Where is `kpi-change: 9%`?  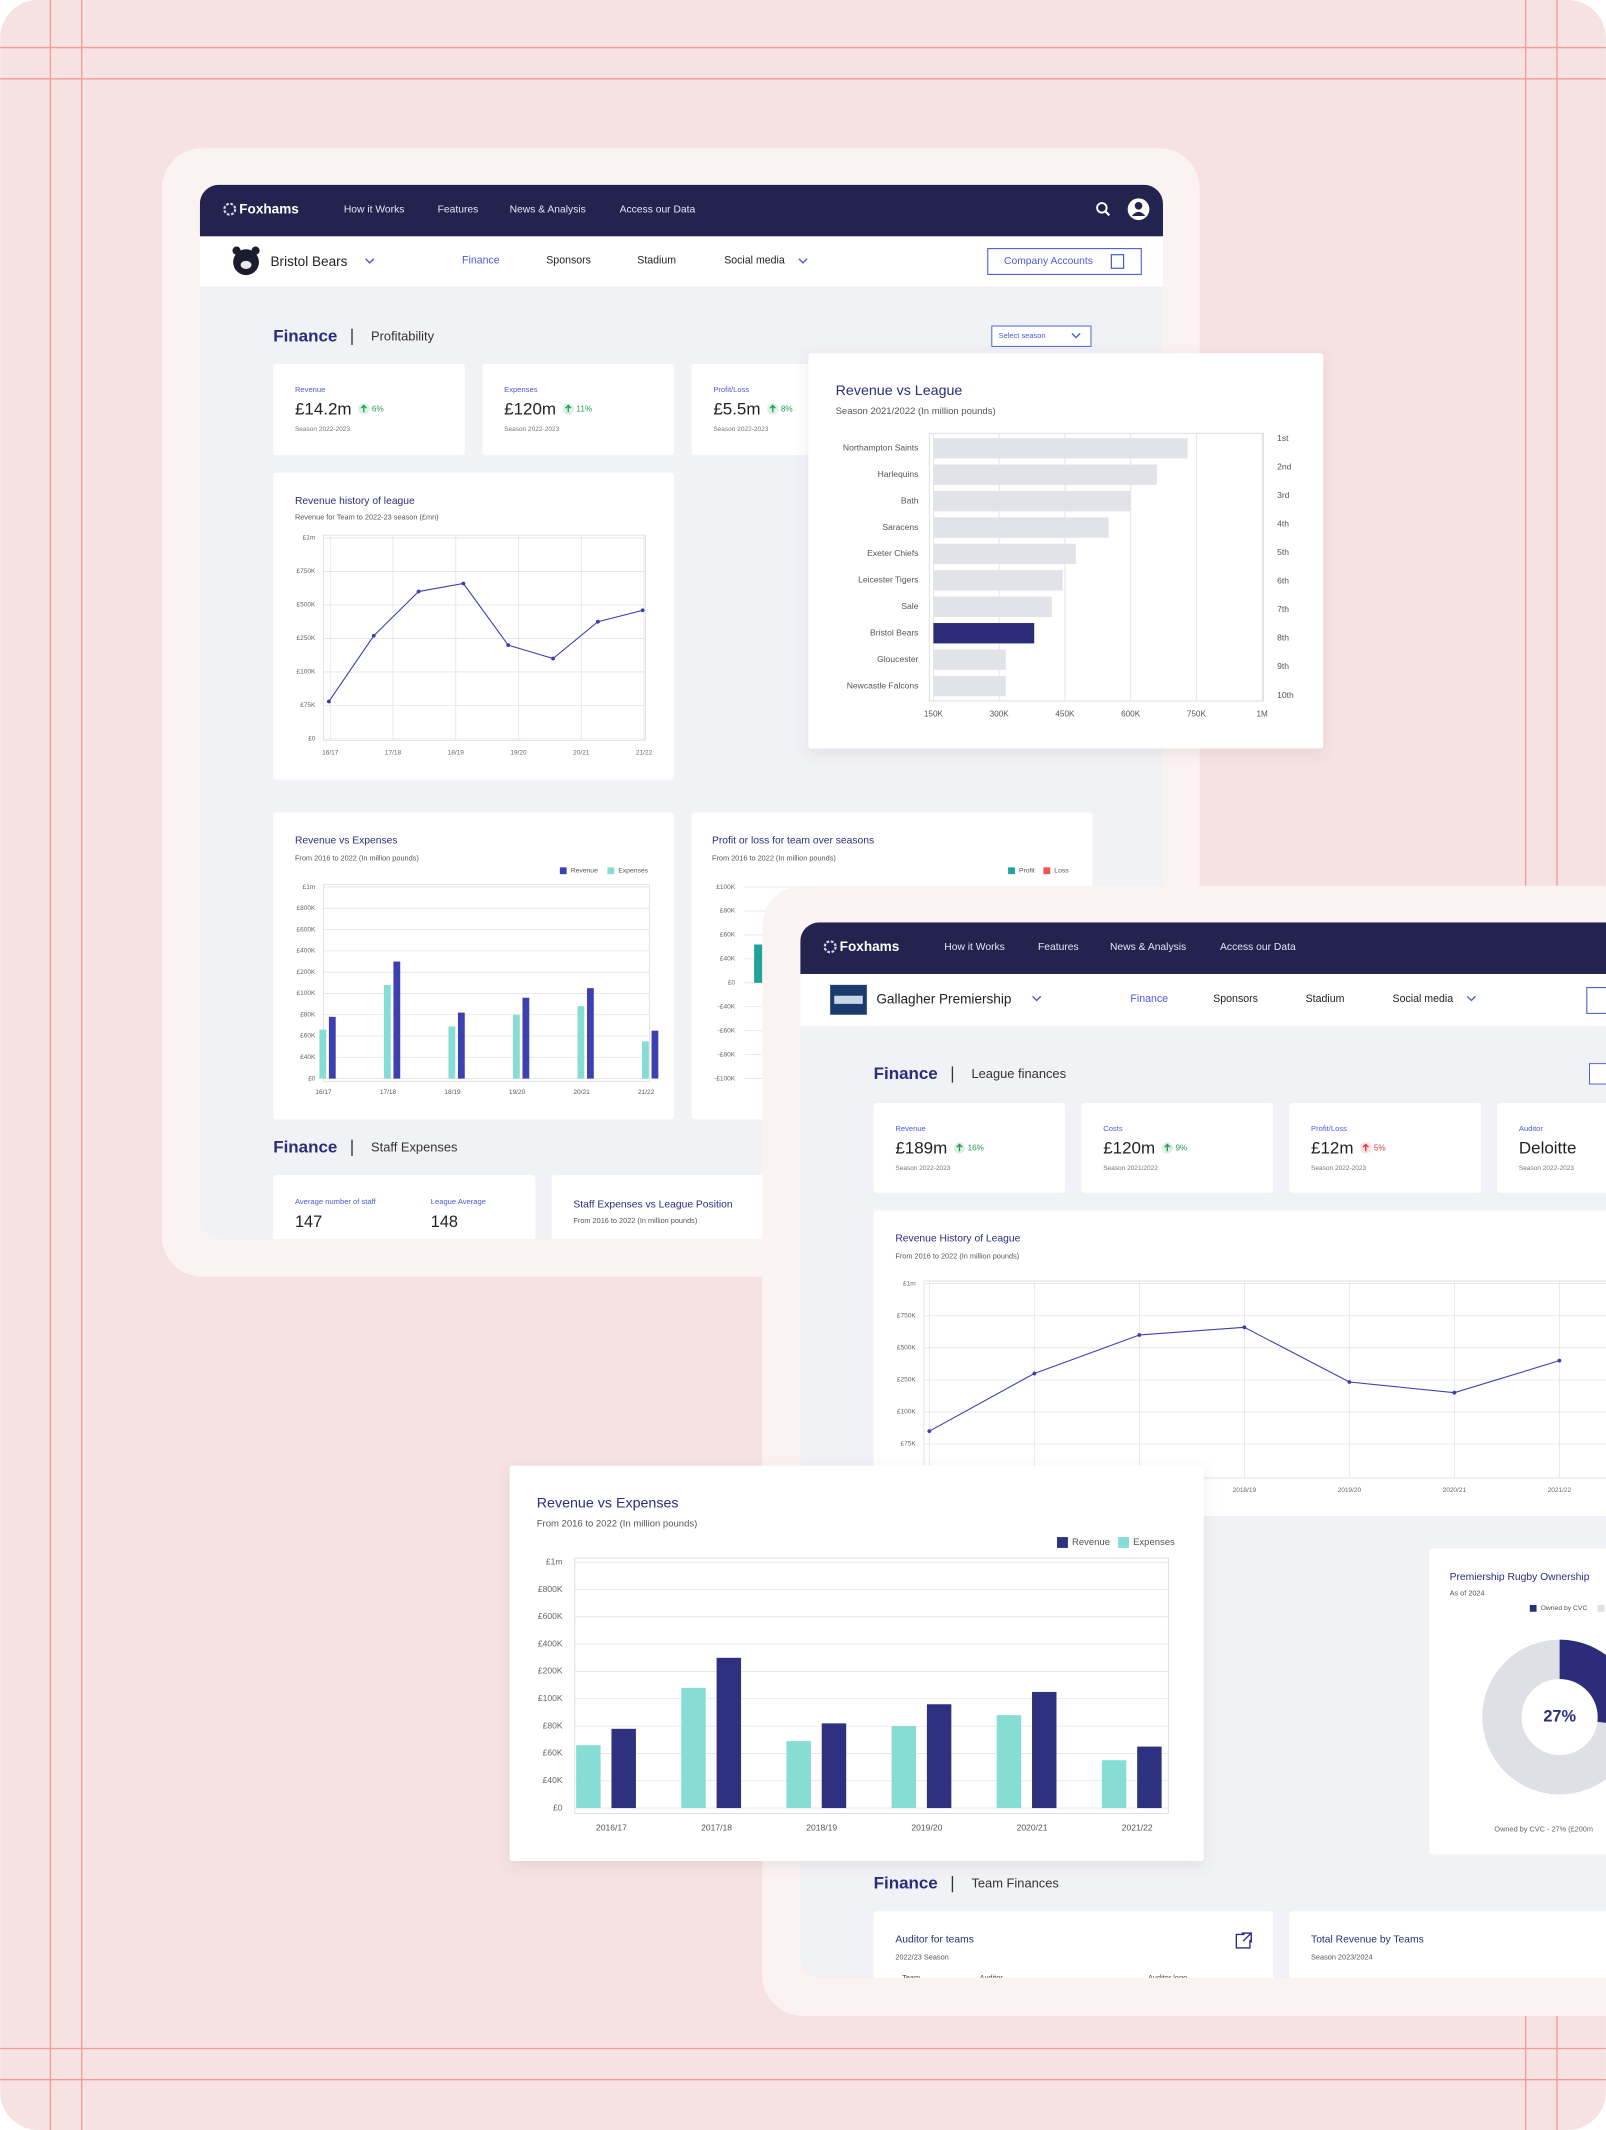
kpi-change: 9% is located at coordinates (1181, 1148).